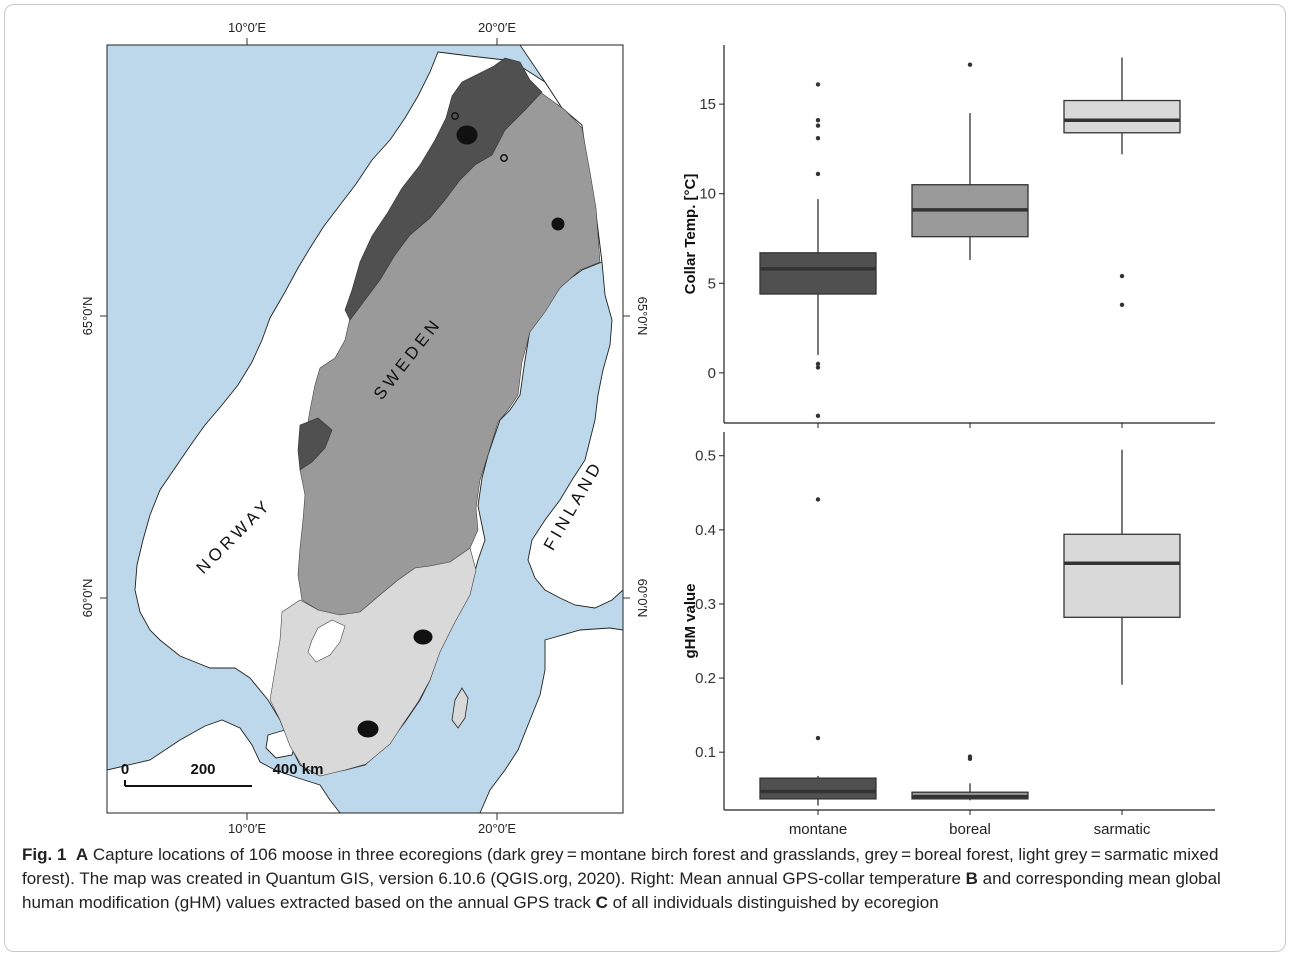 Image resolution: width=1292 pixels, height=957 pixels. I want to click on y-tick-label: 5, so click(712, 283).